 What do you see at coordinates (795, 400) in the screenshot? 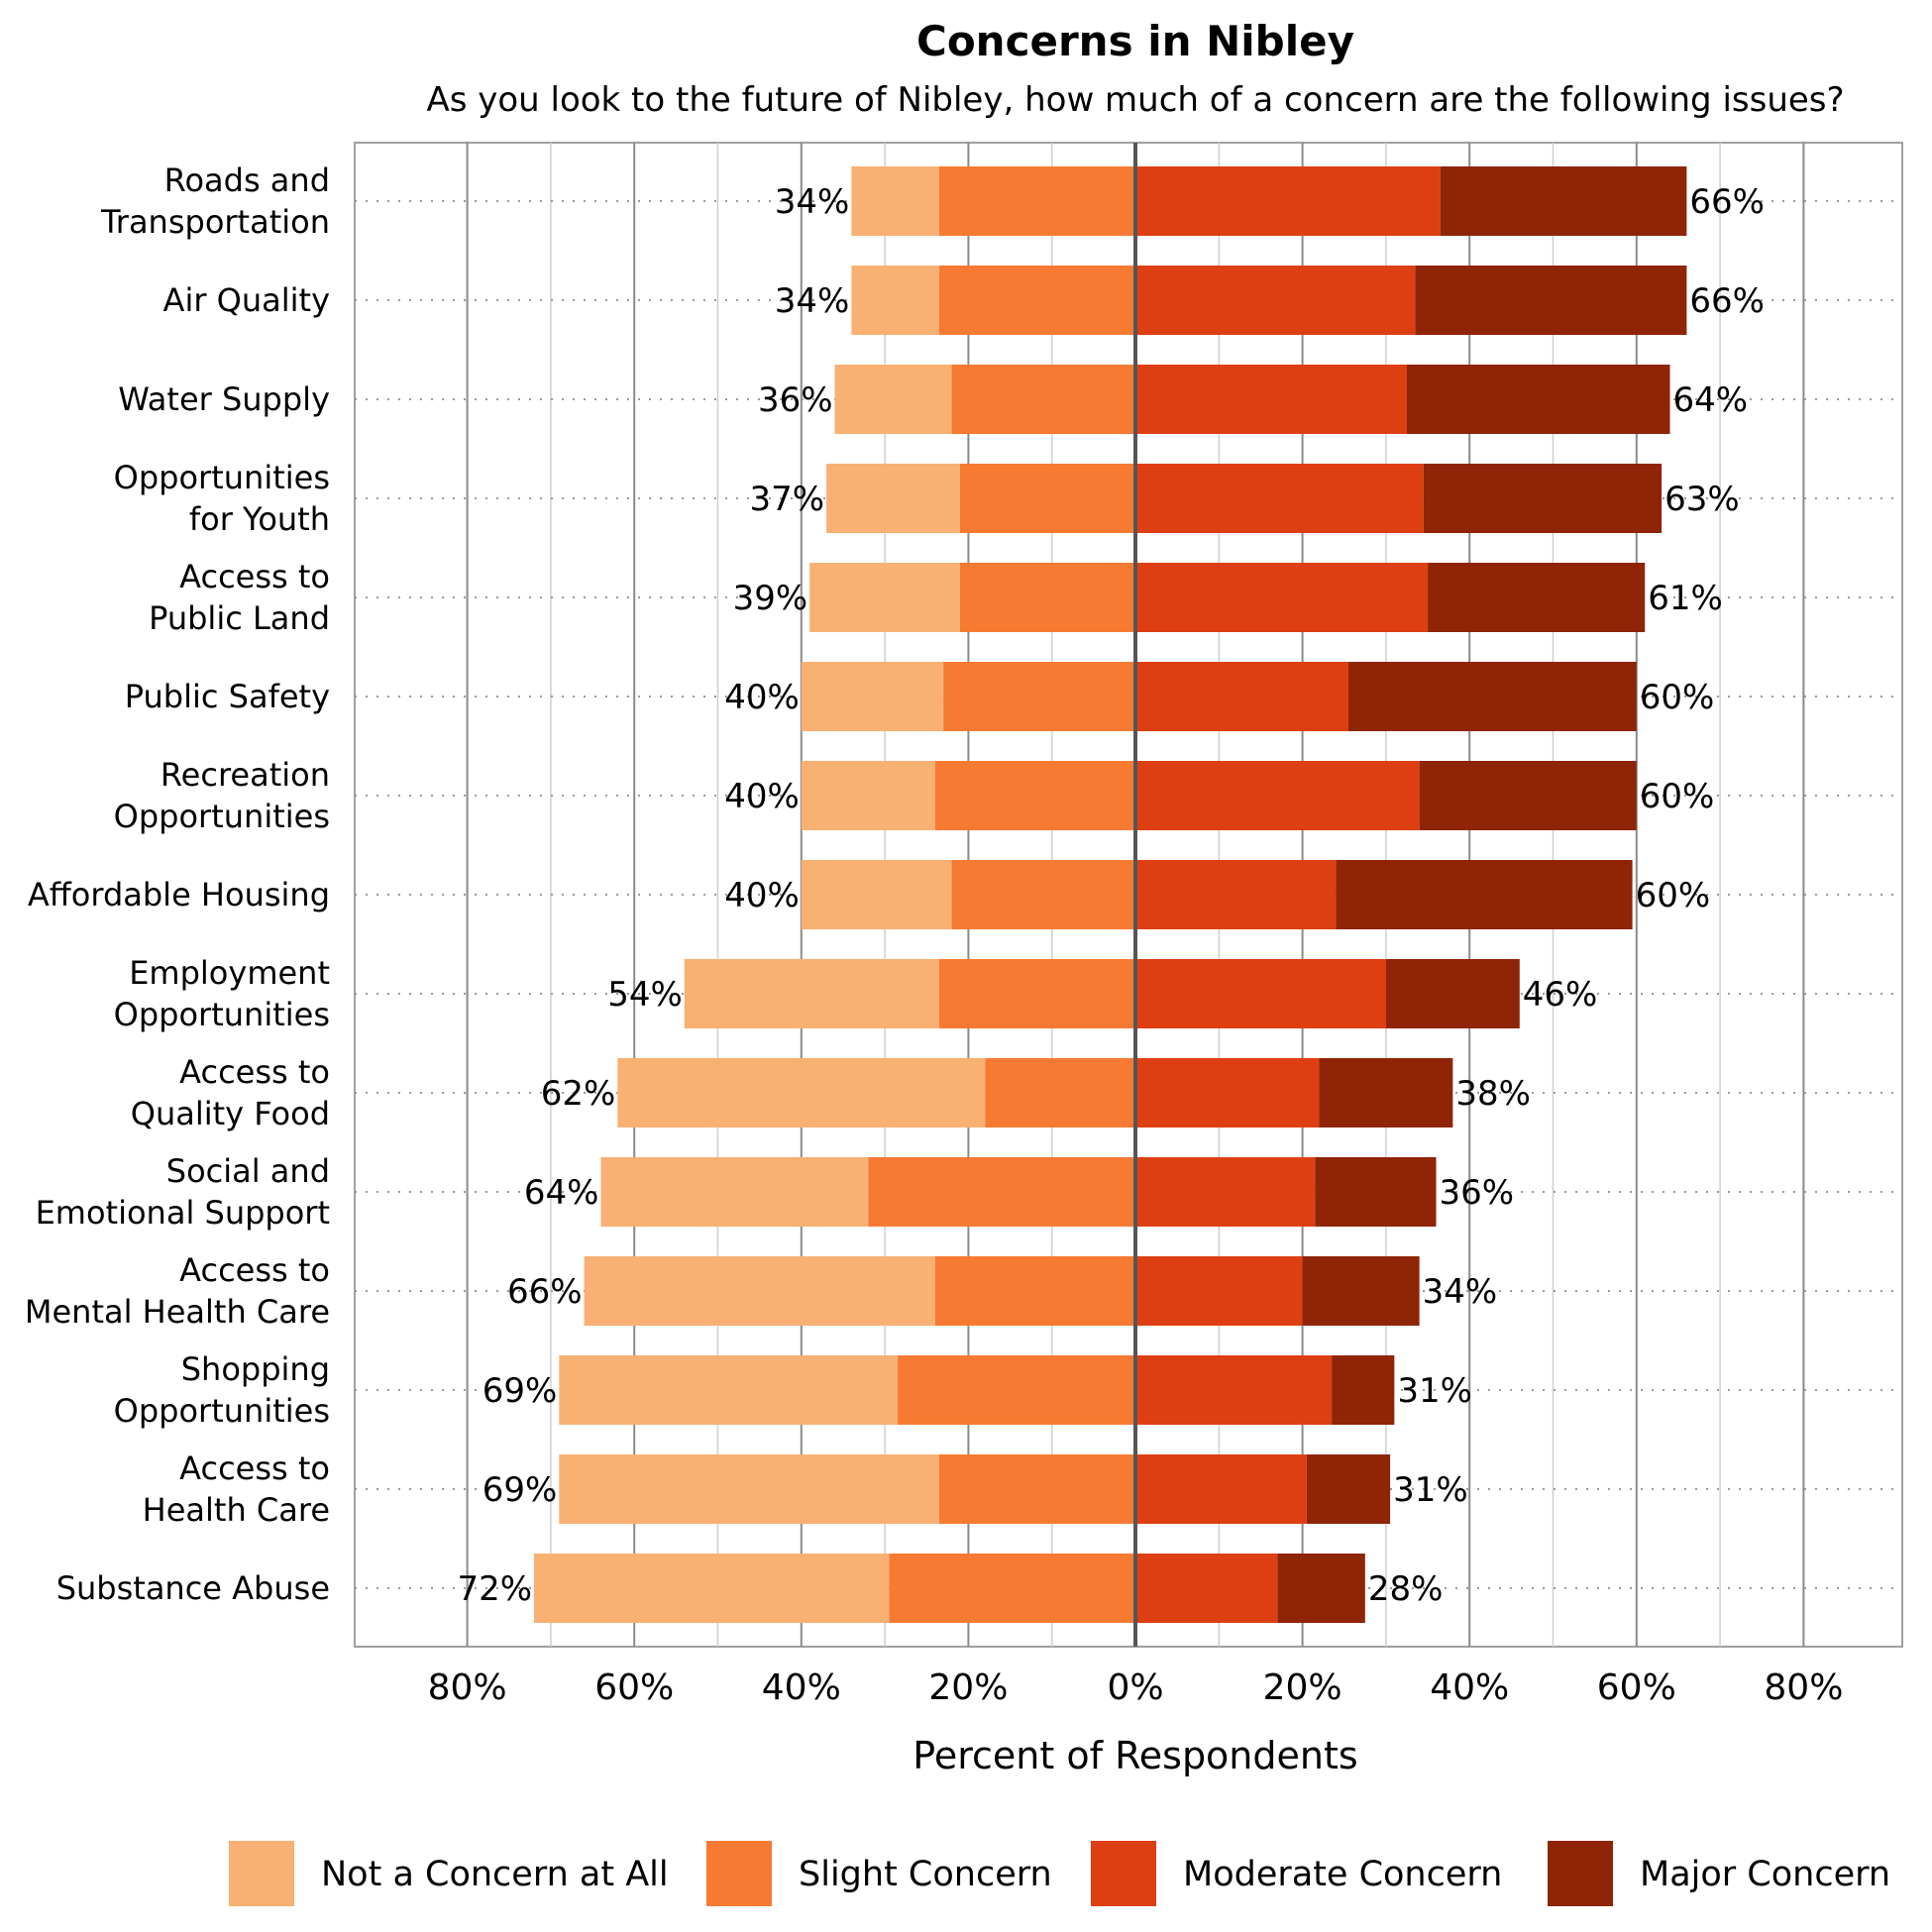
I see `left-total-label: 36%` at bounding box center [795, 400].